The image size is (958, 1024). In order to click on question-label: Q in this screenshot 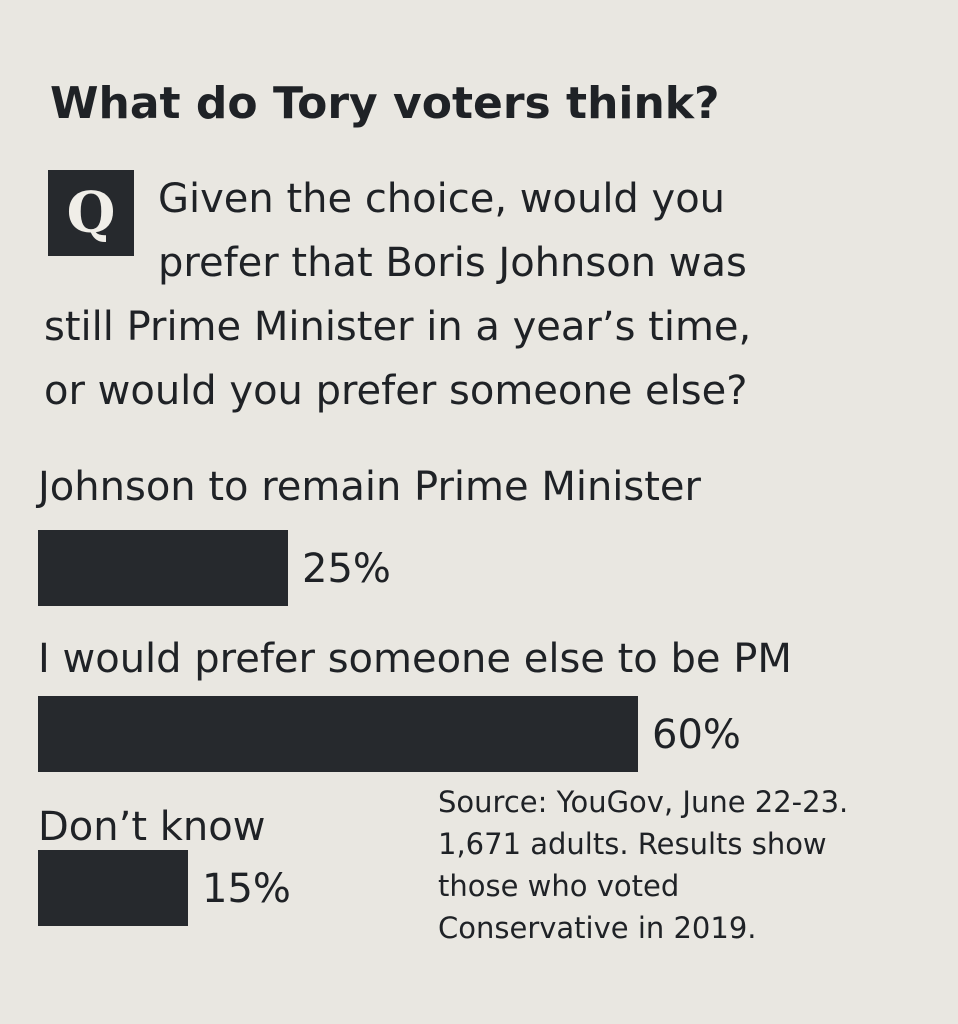, I will do `click(91, 213)`.